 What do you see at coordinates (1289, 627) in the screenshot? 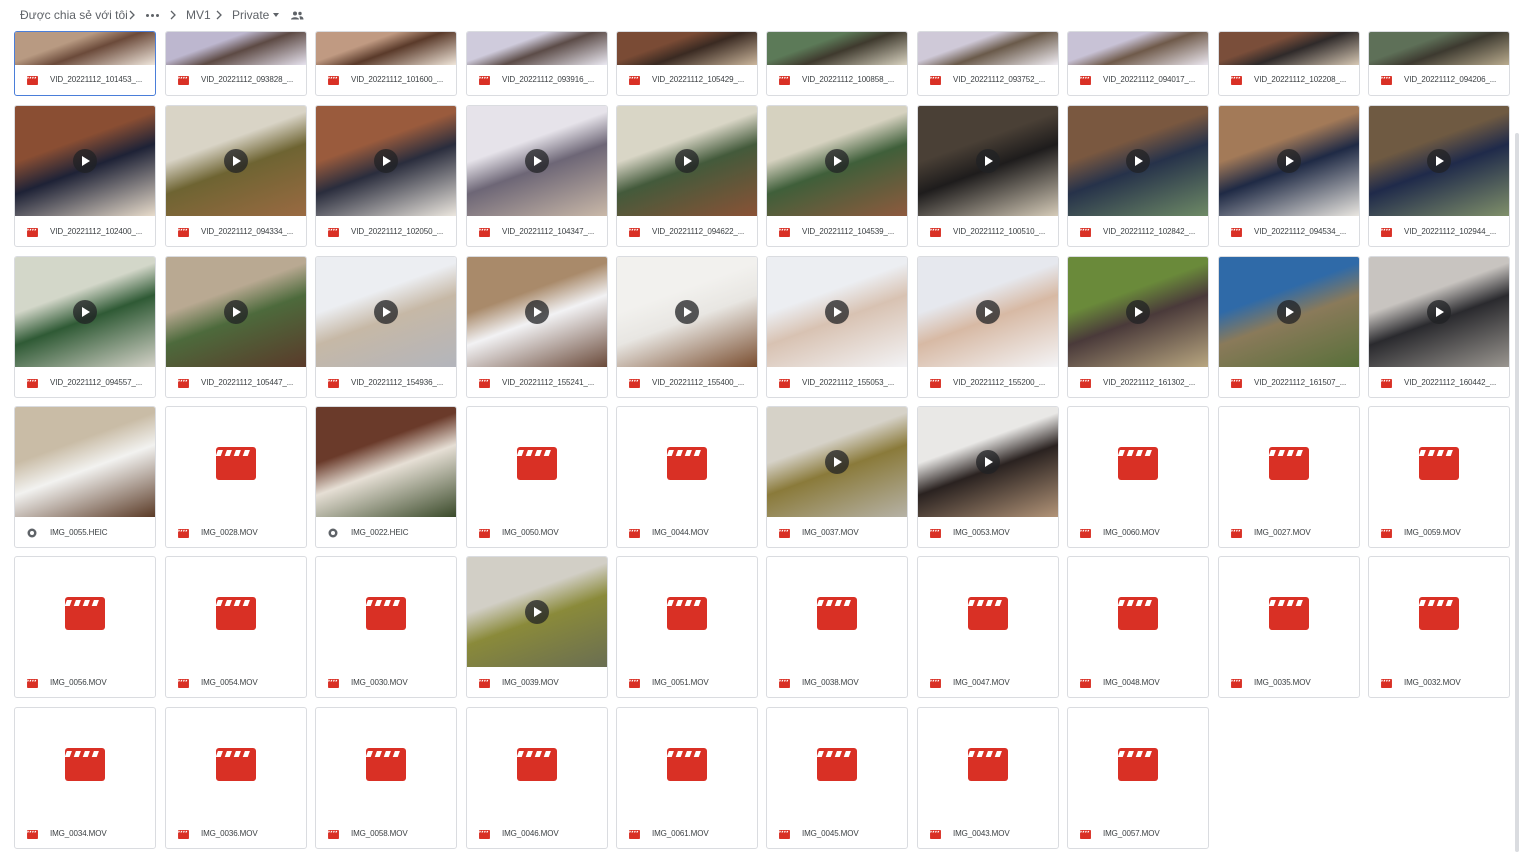
I see `file-tile: IMG_0035.MOV` at bounding box center [1289, 627].